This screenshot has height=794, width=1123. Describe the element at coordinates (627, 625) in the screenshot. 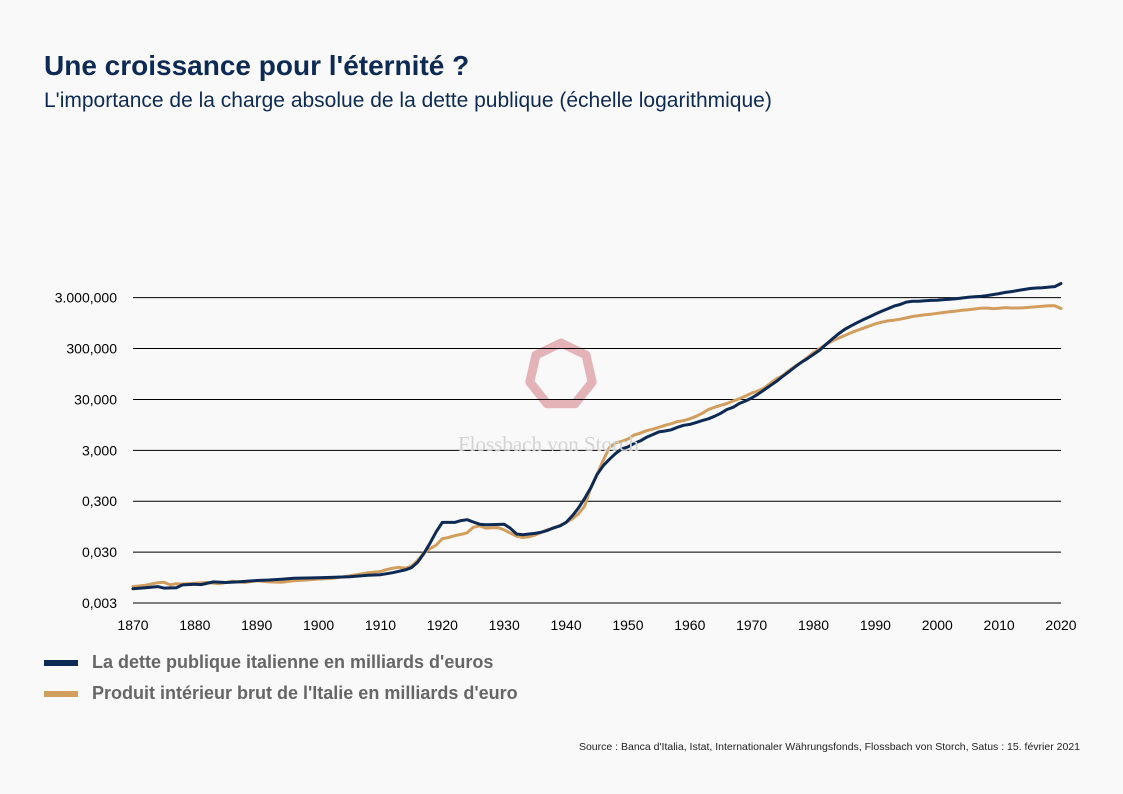

I see `x-tick-label: 1950` at that location.